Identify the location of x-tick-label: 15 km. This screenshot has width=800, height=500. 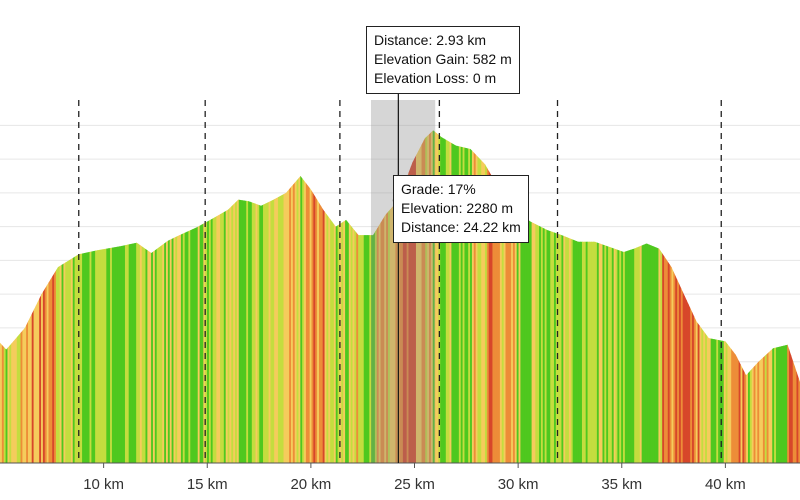
(207, 484).